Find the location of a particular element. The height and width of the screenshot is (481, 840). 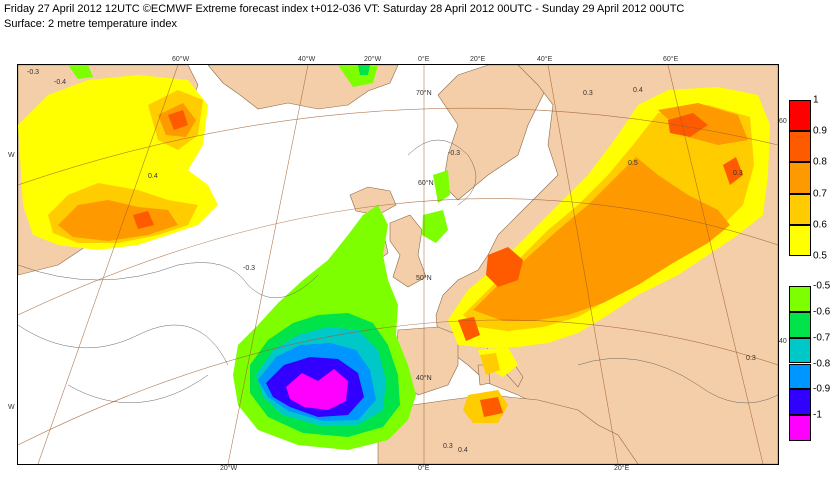

edge-label: 60 is located at coordinates (783, 121).